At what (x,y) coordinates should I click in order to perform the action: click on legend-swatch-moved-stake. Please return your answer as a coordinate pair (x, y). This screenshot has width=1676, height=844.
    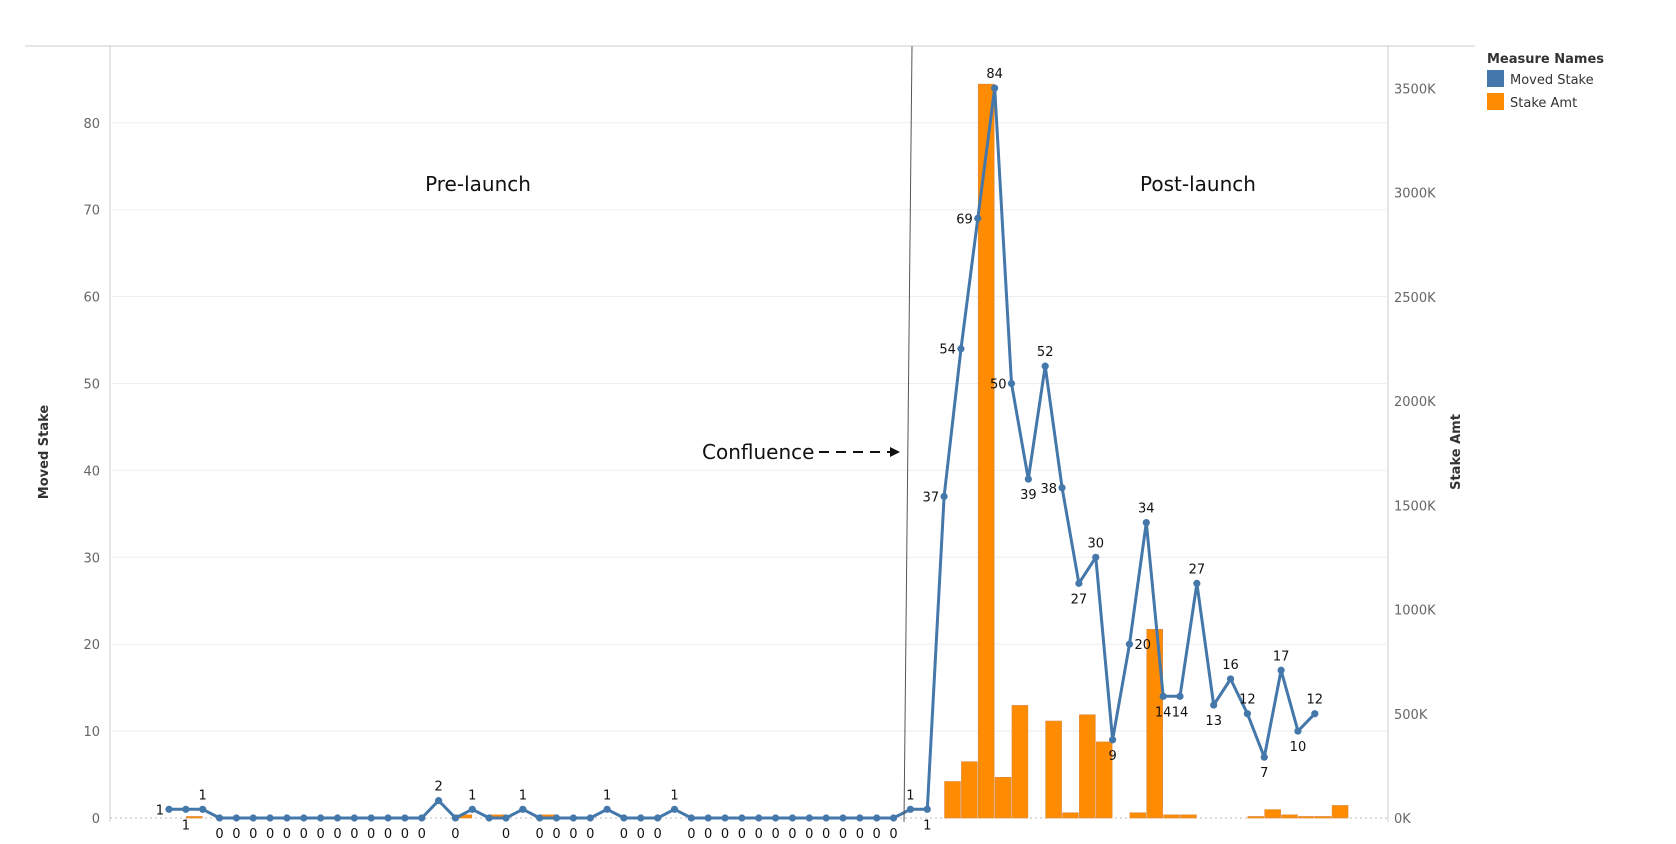
    Looking at the image, I should click on (1495, 78).